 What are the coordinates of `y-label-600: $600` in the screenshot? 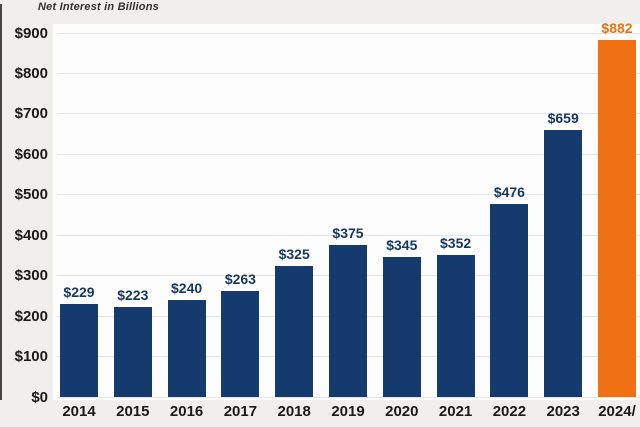 It's located at (31, 154).